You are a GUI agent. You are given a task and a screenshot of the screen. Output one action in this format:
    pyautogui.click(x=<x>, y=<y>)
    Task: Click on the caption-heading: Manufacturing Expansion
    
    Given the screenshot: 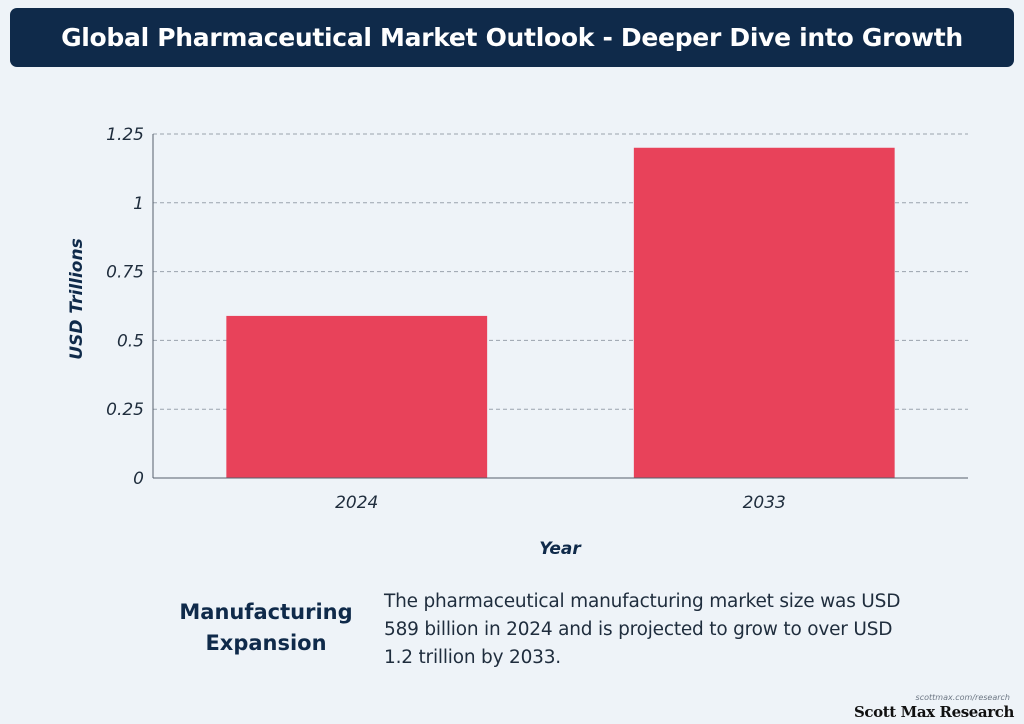 What is the action you would take?
    pyautogui.click(x=266, y=627)
    